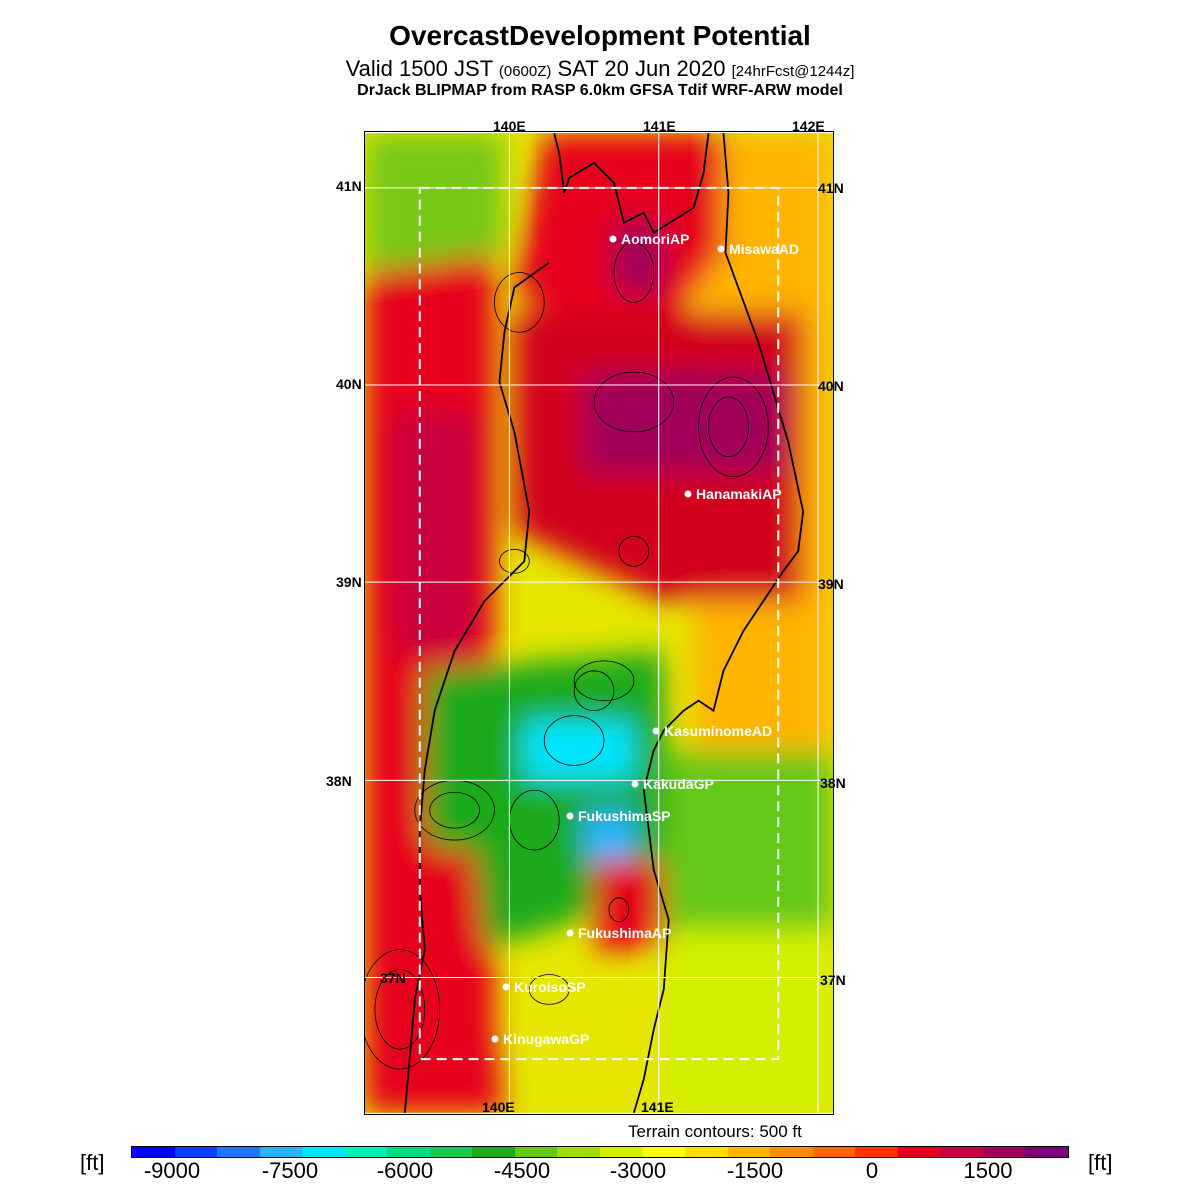  What do you see at coordinates (393, 978) in the screenshot?
I see `lat-label-left-37N: 37N` at bounding box center [393, 978].